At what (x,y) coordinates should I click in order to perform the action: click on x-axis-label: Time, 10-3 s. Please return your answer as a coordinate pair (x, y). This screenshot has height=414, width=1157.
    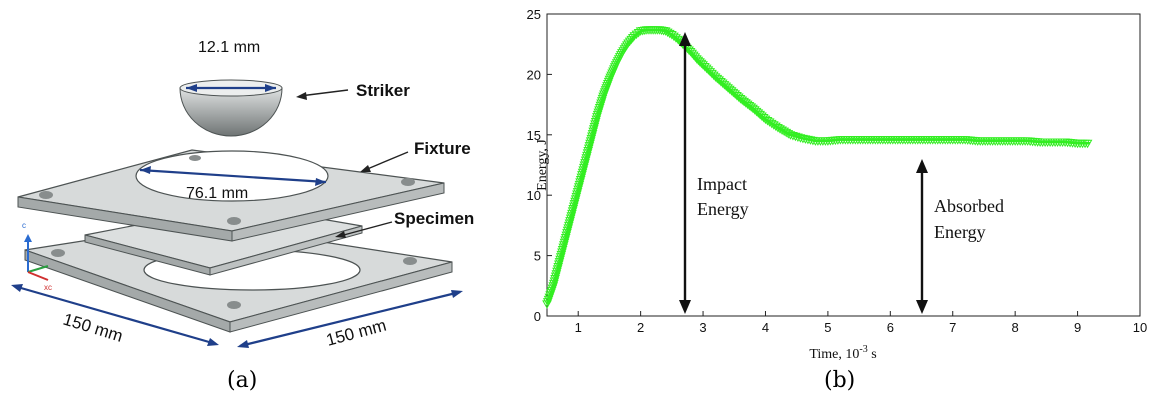
    Looking at the image, I should click on (842, 353).